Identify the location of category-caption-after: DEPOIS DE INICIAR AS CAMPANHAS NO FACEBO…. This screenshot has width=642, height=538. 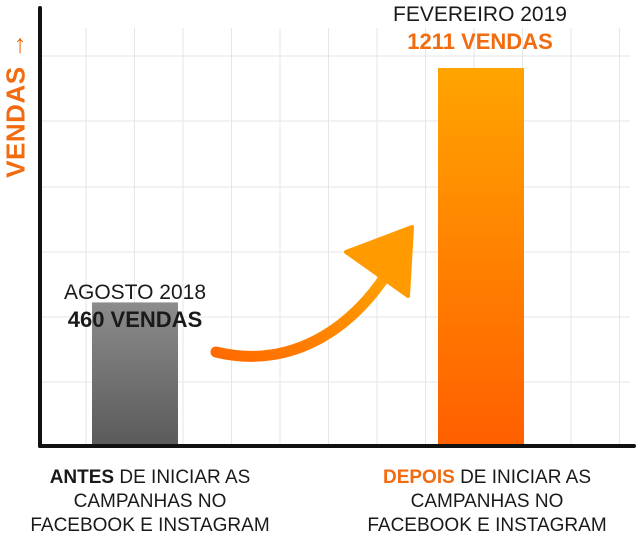
(487, 502).